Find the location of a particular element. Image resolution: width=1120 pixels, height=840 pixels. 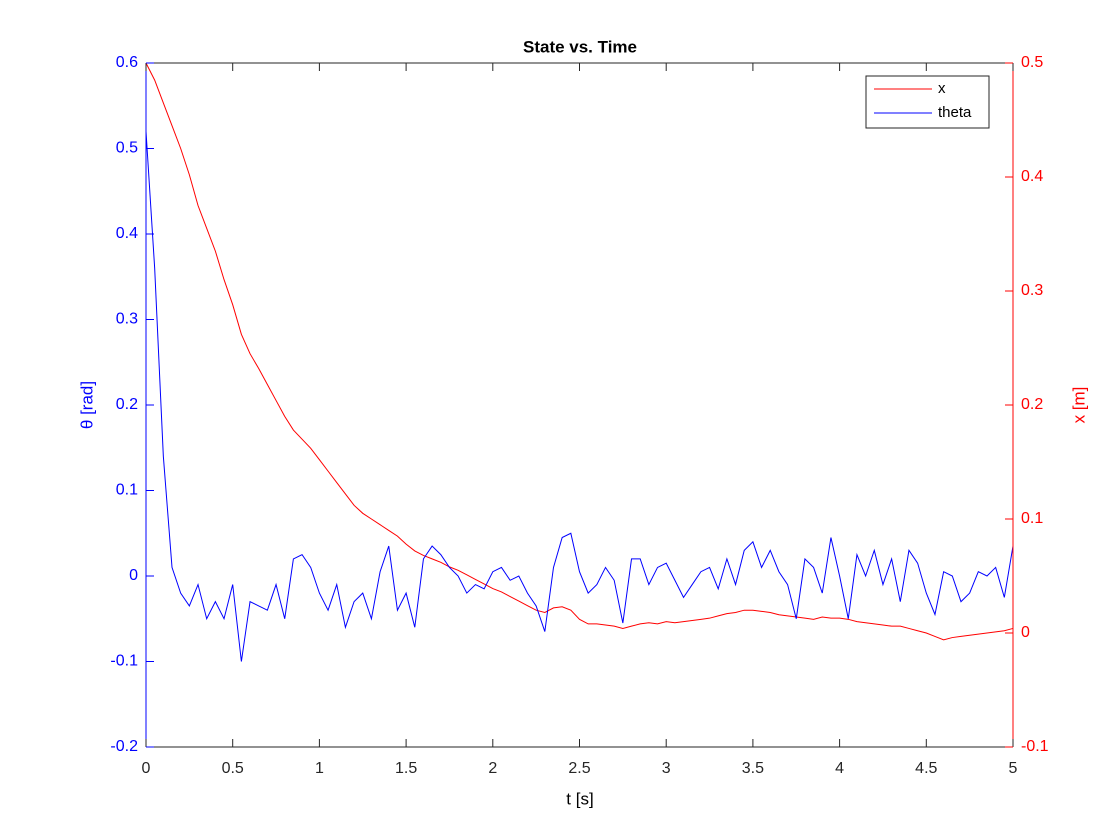

y2-tick-label: 0.5 is located at coordinates (1032, 62).